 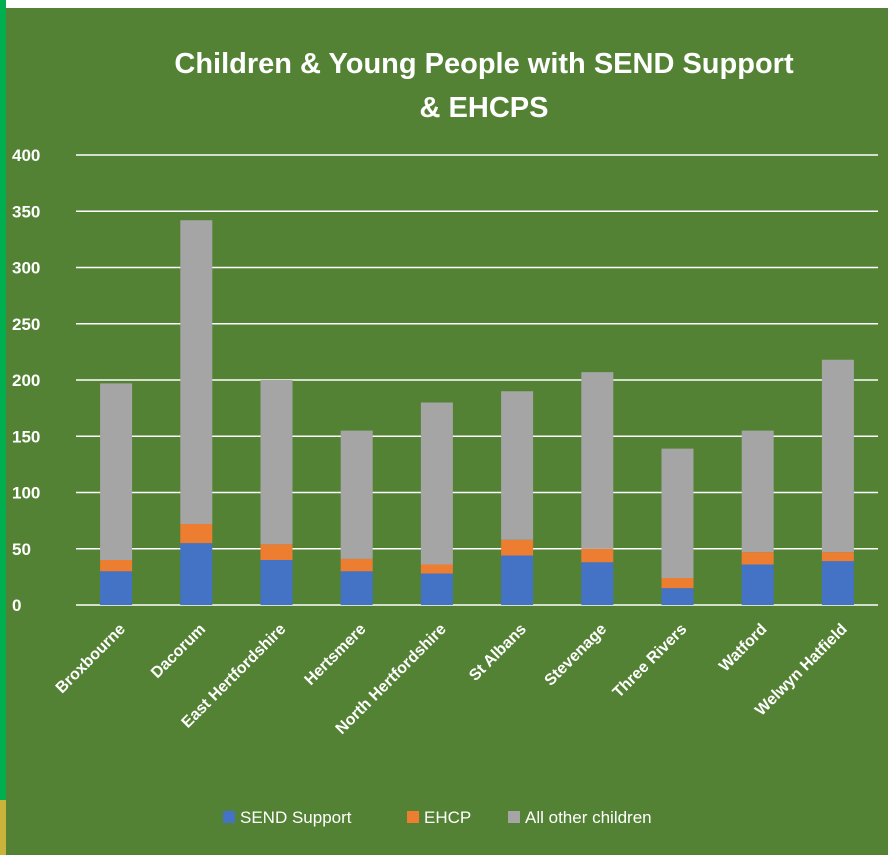 What do you see at coordinates (677, 513) in the screenshot?
I see `bar-all-other-children-three-rivers` at bounding box center [677, 513].